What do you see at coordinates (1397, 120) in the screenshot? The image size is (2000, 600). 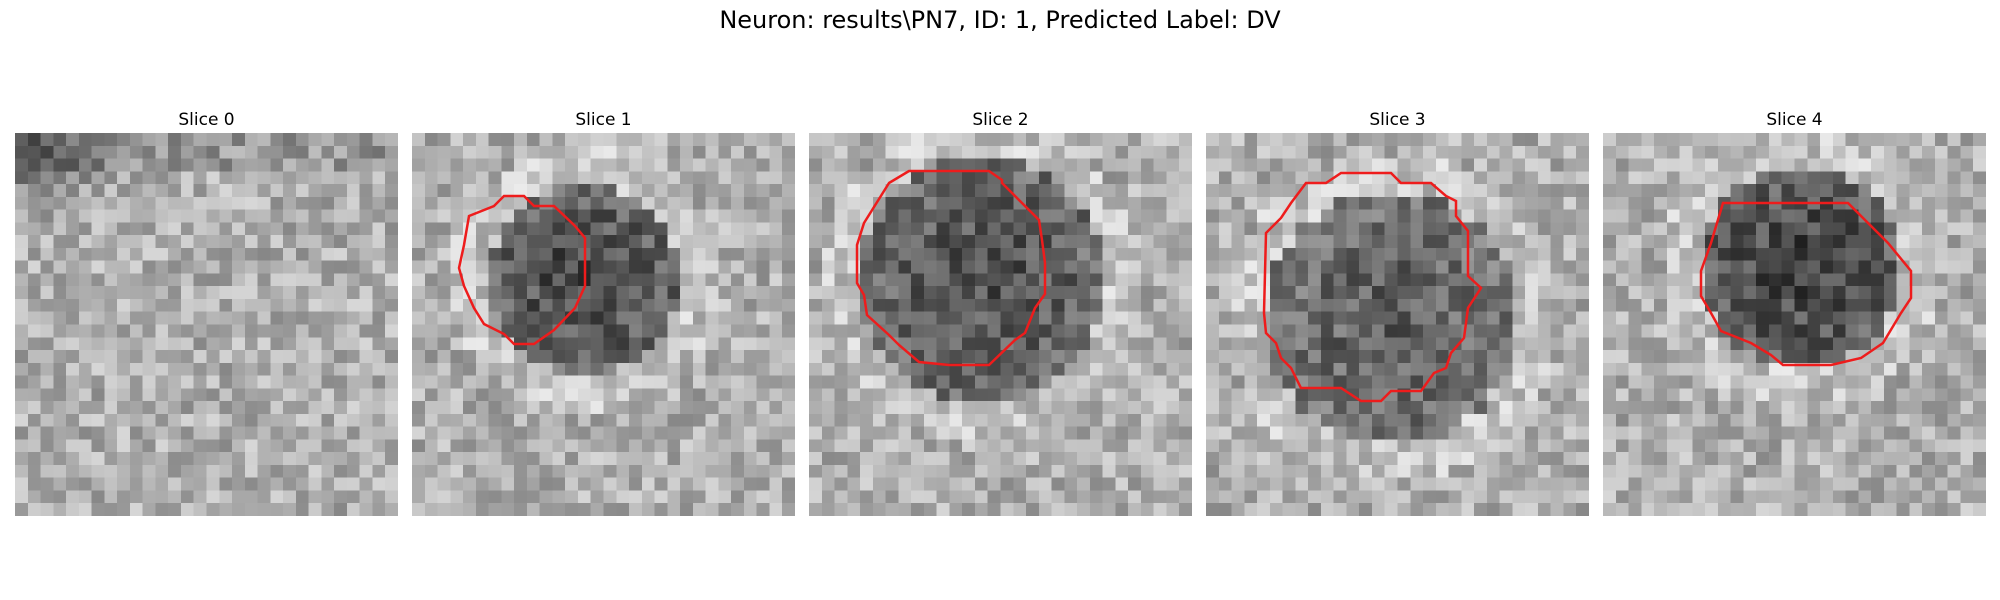 I see `slice-title: Slice 3` at bounding box center [1397, 120].